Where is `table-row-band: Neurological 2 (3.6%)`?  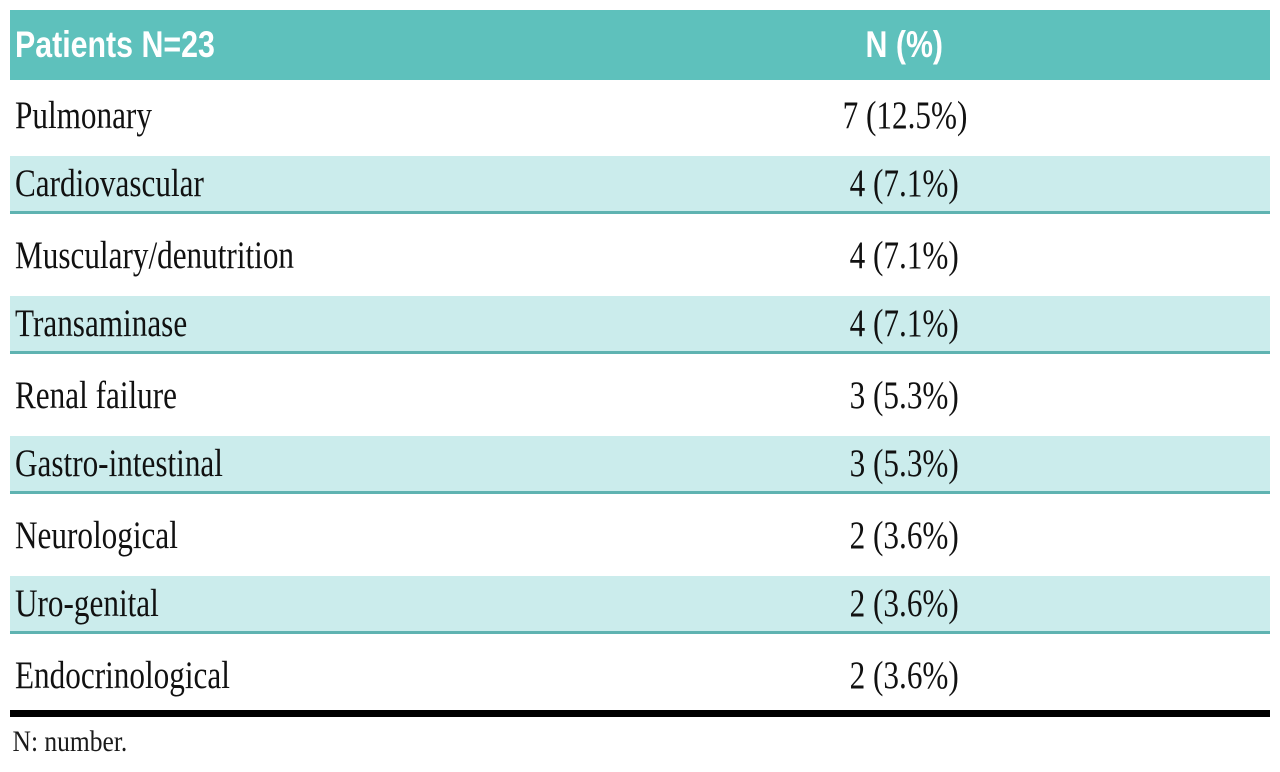 table-row-band: Neurological 2 (3.6%) is located at coordinates (640, 535).